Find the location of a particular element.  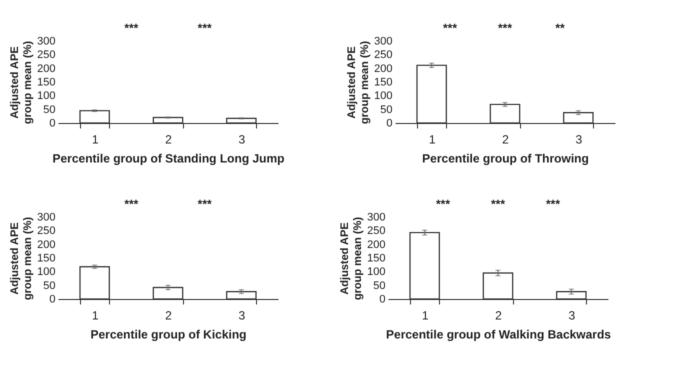

x-axis-title: Percentile group of Kicking is located at coordinates (168, 335).